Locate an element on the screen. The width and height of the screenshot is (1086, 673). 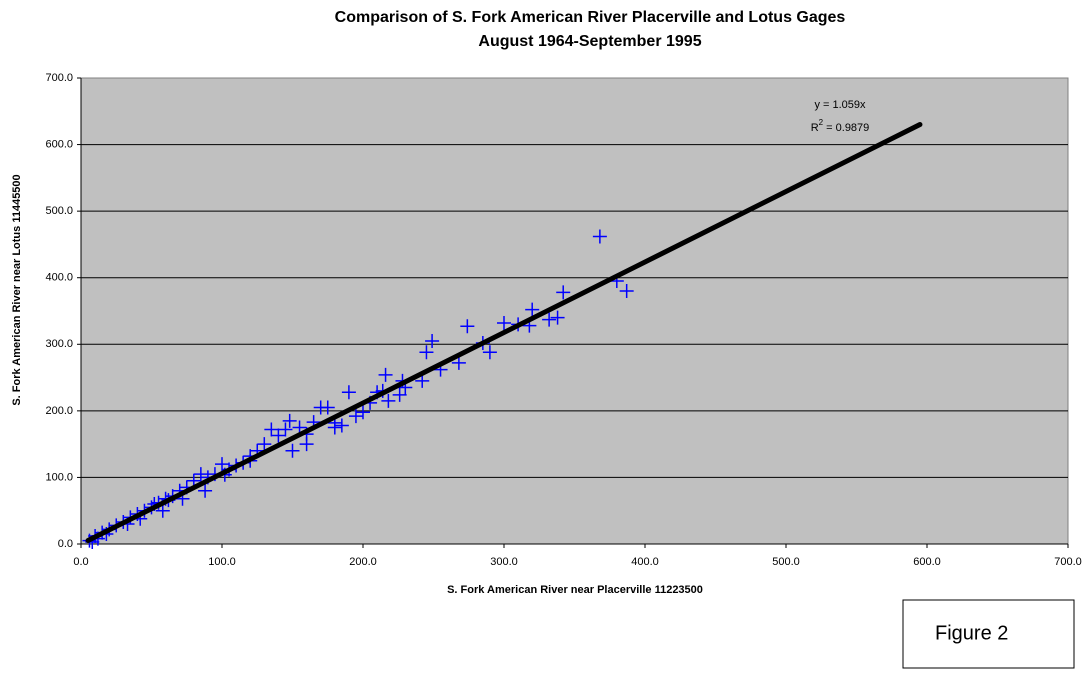
y-tick-label: 500.0 is located at coordinates (59, 211).